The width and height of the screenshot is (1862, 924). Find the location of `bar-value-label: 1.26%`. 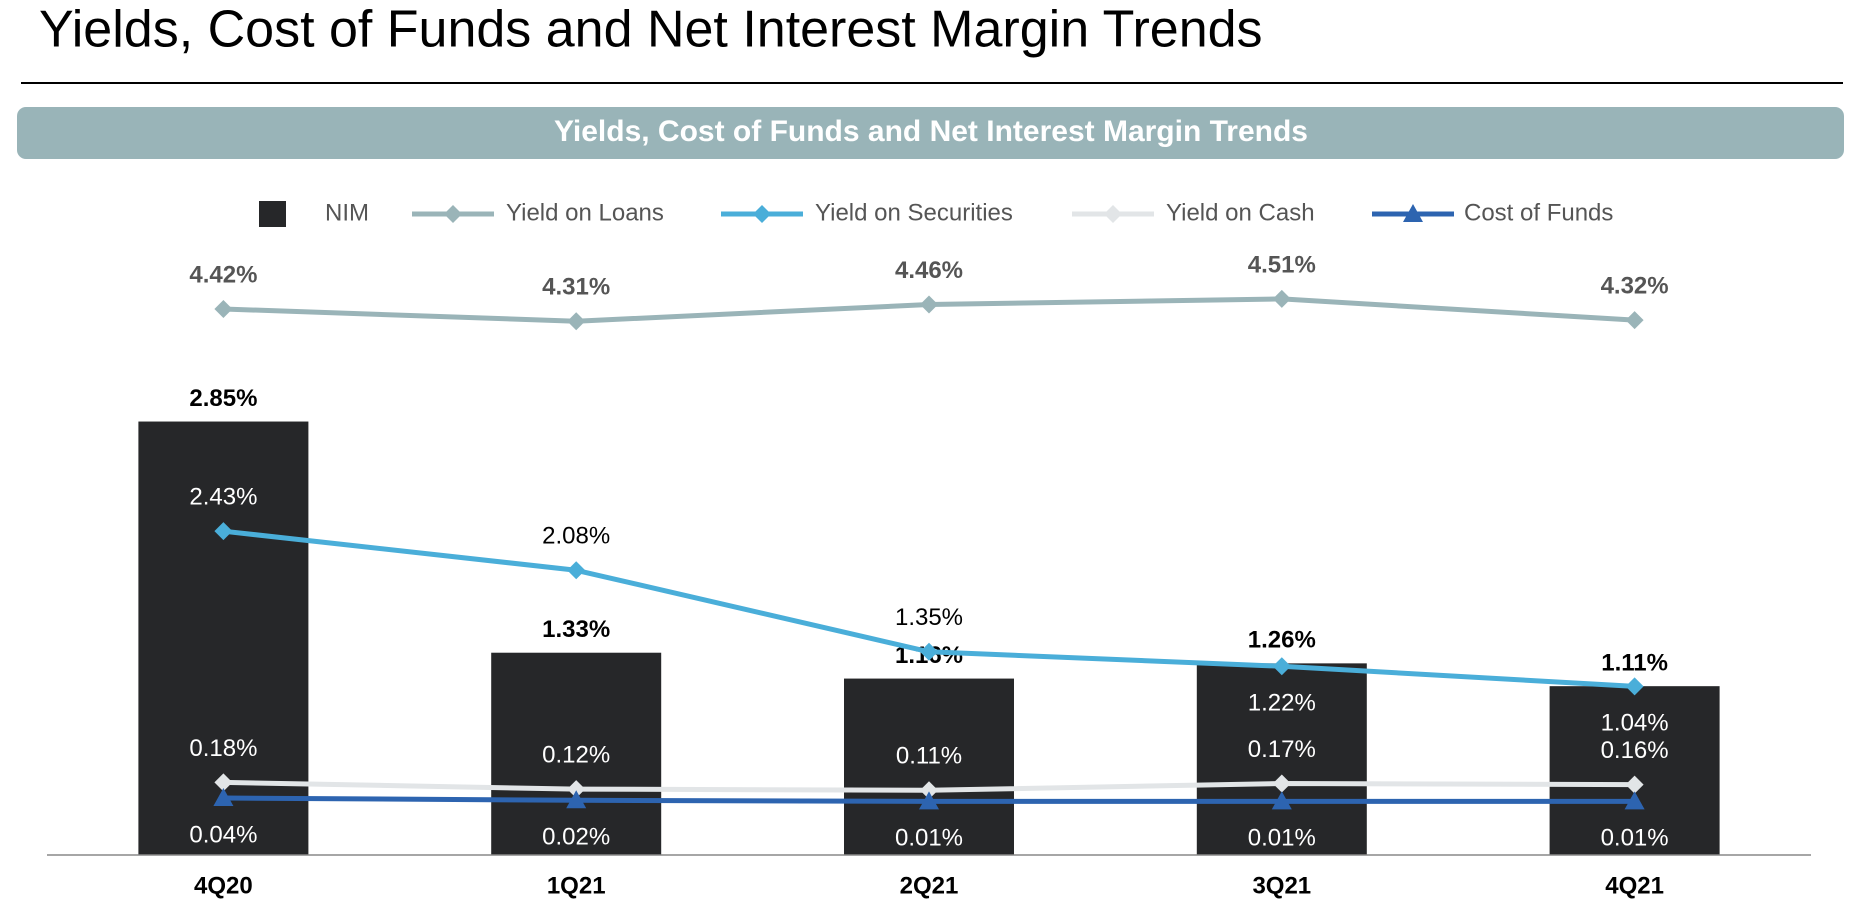

bar-value-label: 1.26% is located at coordinates (1282, 640).